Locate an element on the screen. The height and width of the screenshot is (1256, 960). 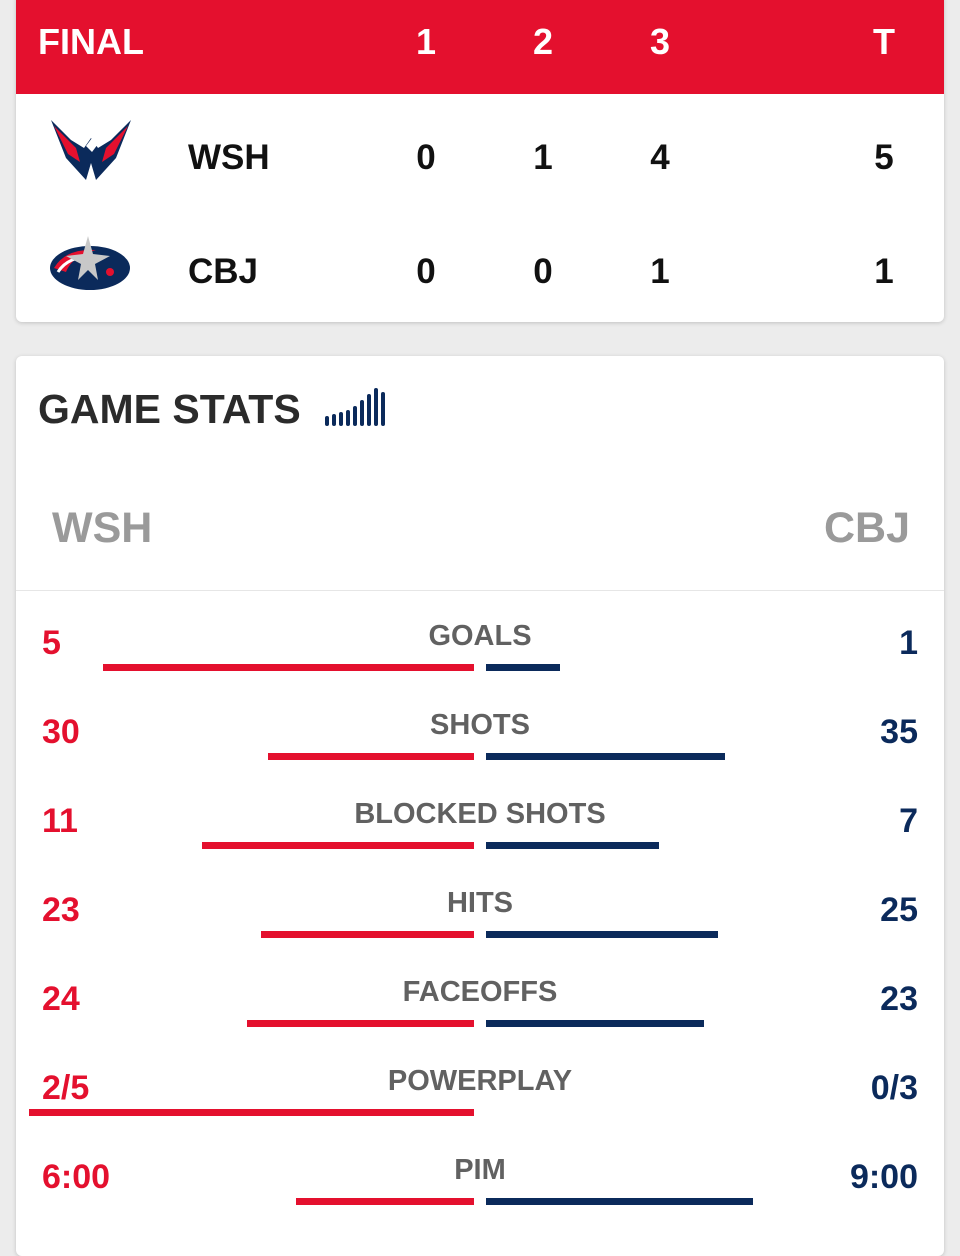
team-abbr: CBJ is located at coordinates (223, 271).